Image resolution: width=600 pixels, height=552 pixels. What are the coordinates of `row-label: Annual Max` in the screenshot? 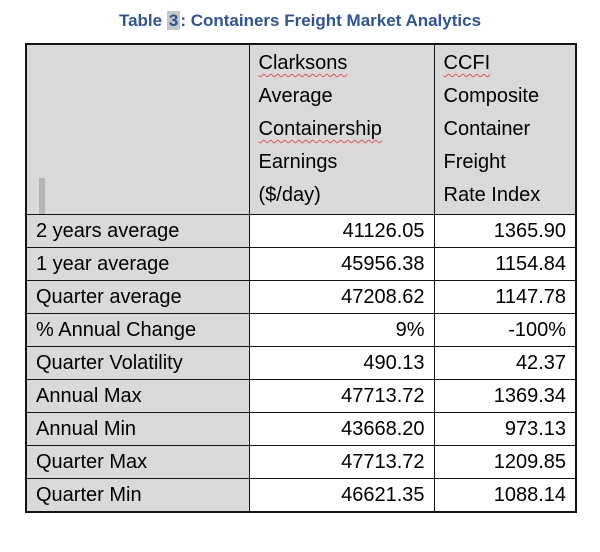 It's located at (137, 396).